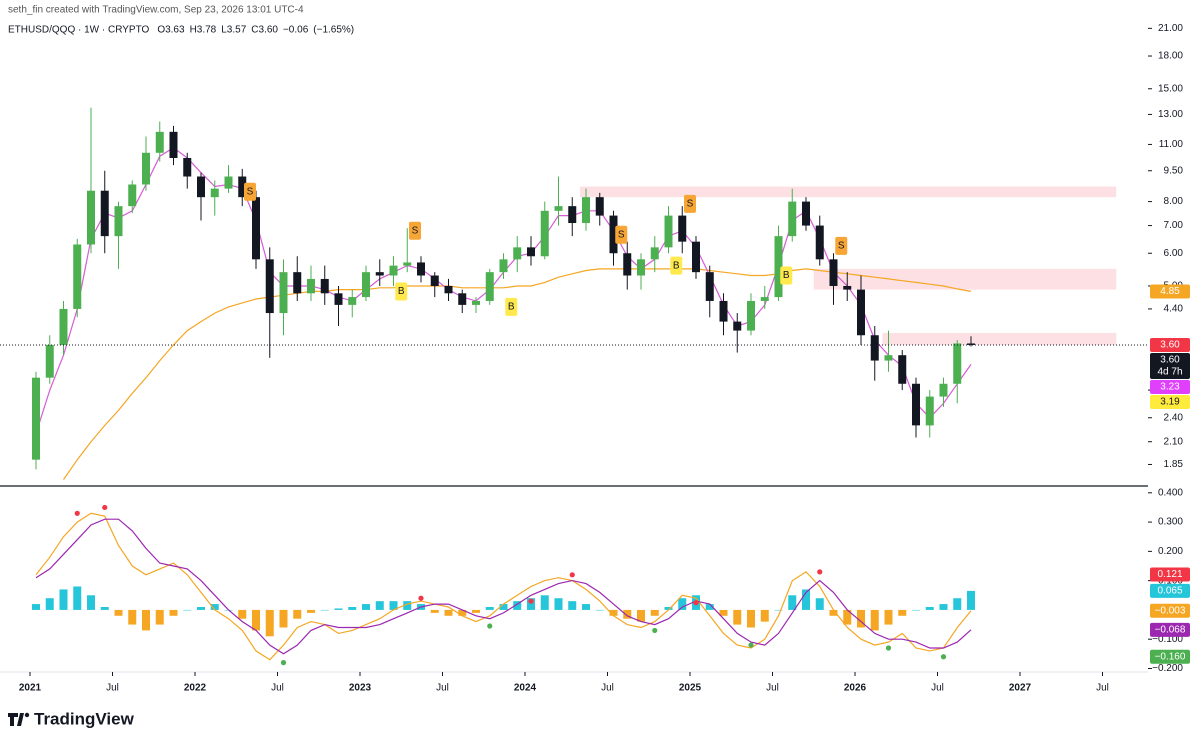 The image size is (1200, 743). I want to click on footer-logo: TradingView, so click(71, 718).